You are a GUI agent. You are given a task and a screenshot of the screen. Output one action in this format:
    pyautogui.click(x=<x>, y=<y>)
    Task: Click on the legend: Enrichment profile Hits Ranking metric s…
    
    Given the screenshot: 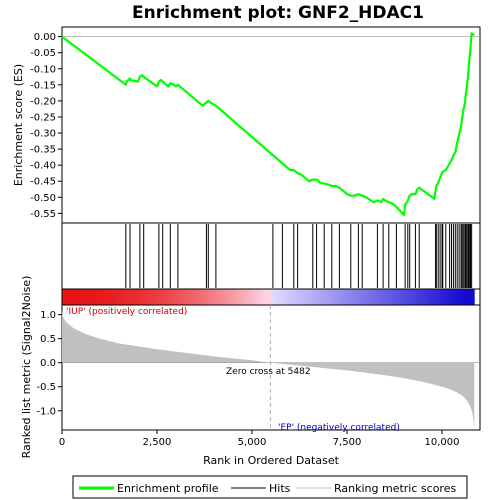 What is the action you would take?
    pyautogui.click(x=270, y=487)
    